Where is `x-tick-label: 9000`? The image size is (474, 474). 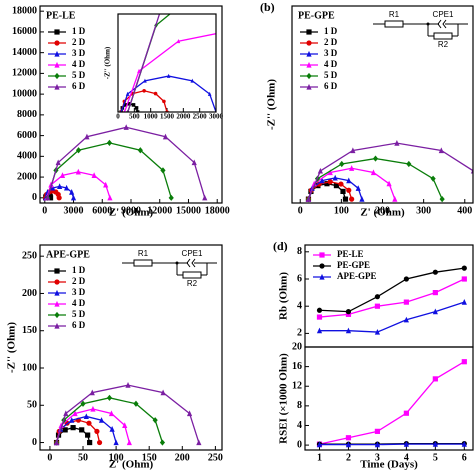
x-tick-label: 9000 is located at coordinates (131, 210).